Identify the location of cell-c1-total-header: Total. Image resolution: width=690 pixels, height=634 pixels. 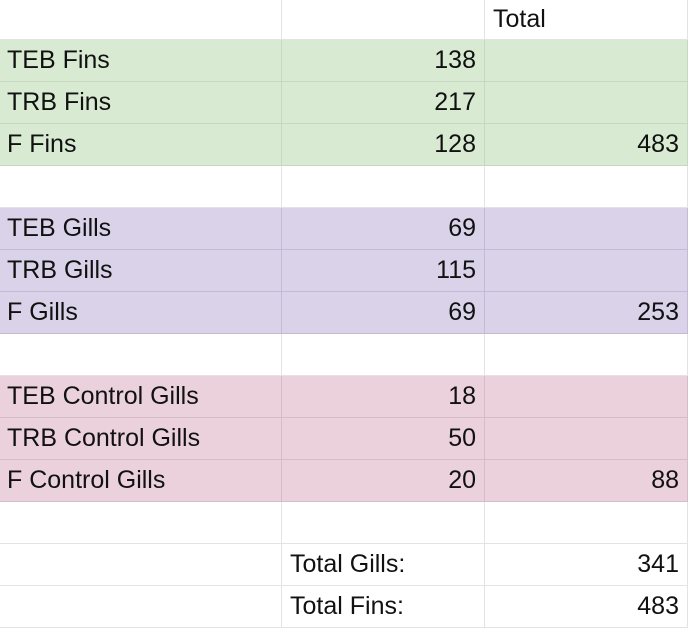
(586, 20).